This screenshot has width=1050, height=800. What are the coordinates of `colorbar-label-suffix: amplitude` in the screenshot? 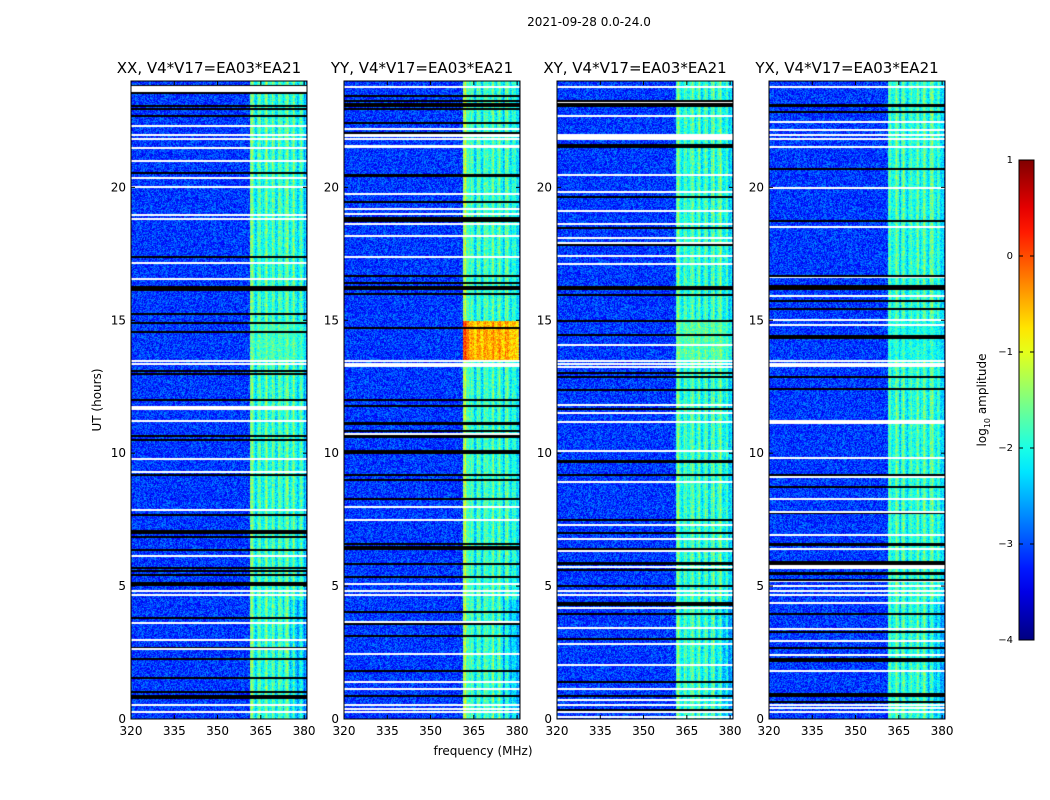 It's located at (982, 386).